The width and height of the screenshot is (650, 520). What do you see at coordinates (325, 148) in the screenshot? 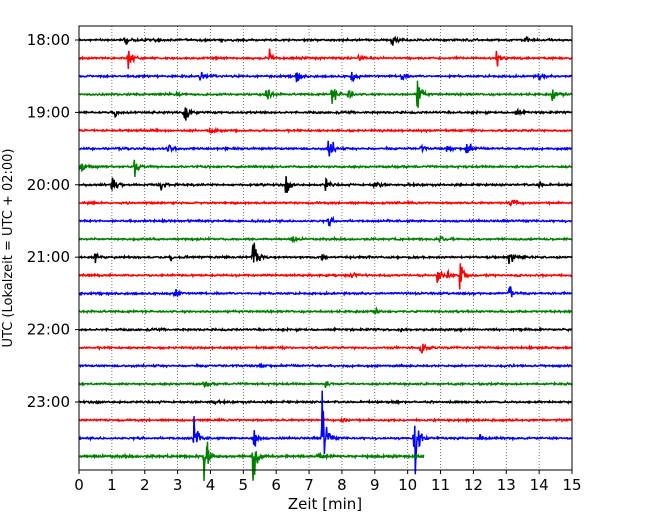
I see `trace-1930` at bounding box center [325, 148].